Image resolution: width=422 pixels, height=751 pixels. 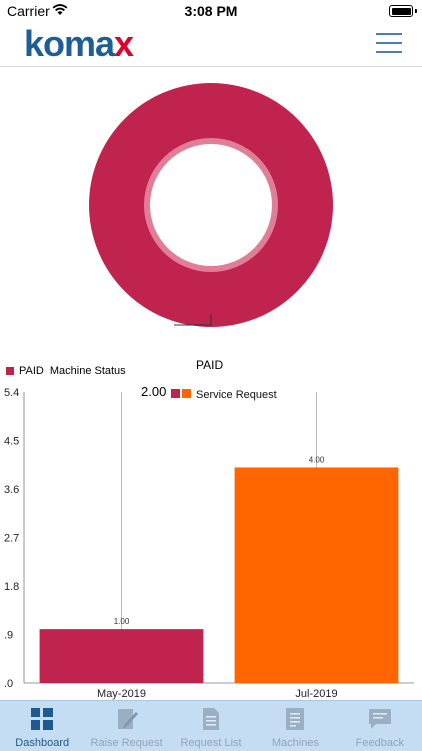 I want to click on y-tick-label: 5.4, so click(x=11, y=393).